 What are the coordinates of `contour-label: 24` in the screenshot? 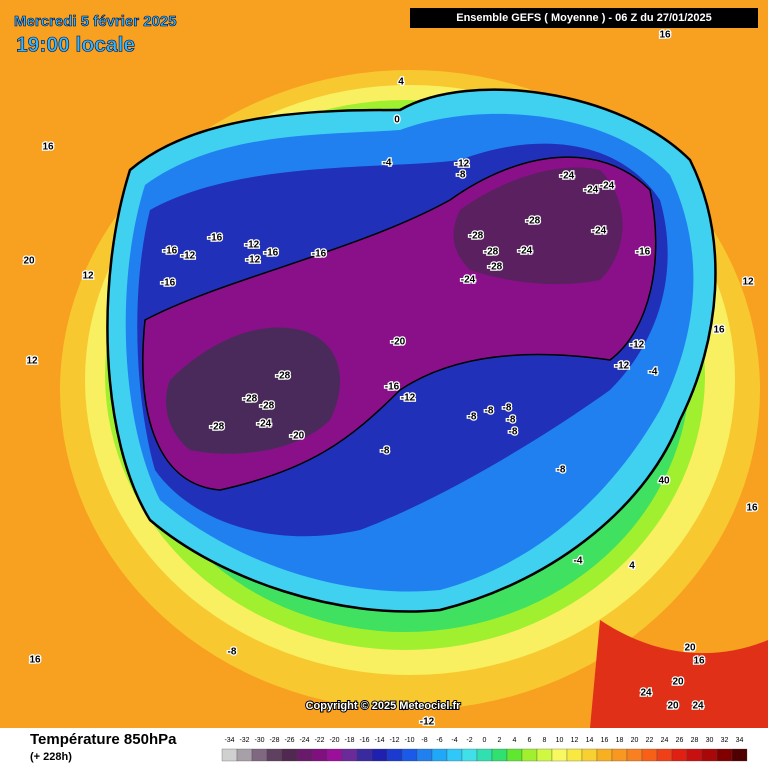 It's located at (698, 706).